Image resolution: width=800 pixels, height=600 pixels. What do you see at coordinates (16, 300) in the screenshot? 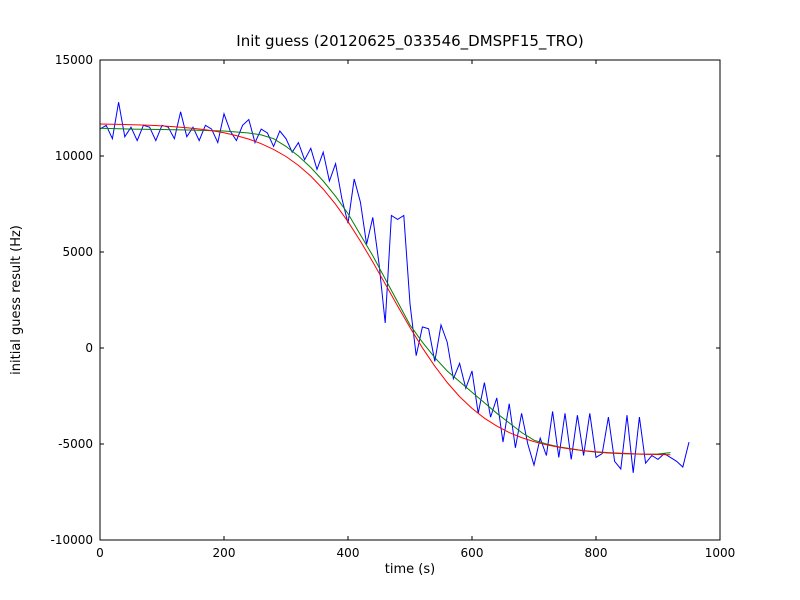
I see `y-axis-label: initial guess result (Hz)` at bounding box center [16, 300].